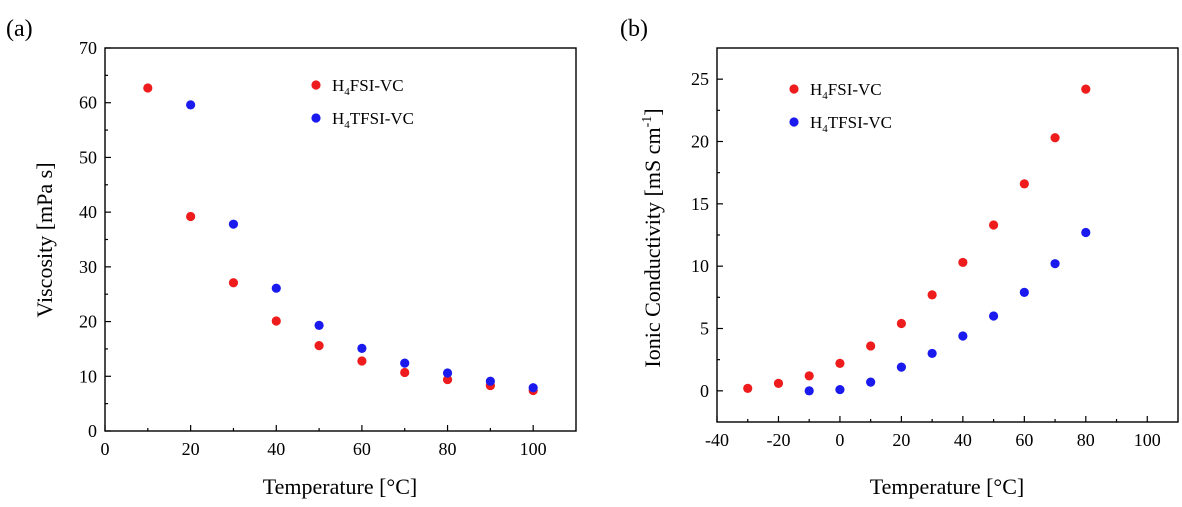 This screenshot has width=1182, height=507. What do you see at coordinates (44, 239) in the screenshot?
I see `panel-a-y-axis-title: Viscosity [mPa s]` at bounding box center [44, 239].